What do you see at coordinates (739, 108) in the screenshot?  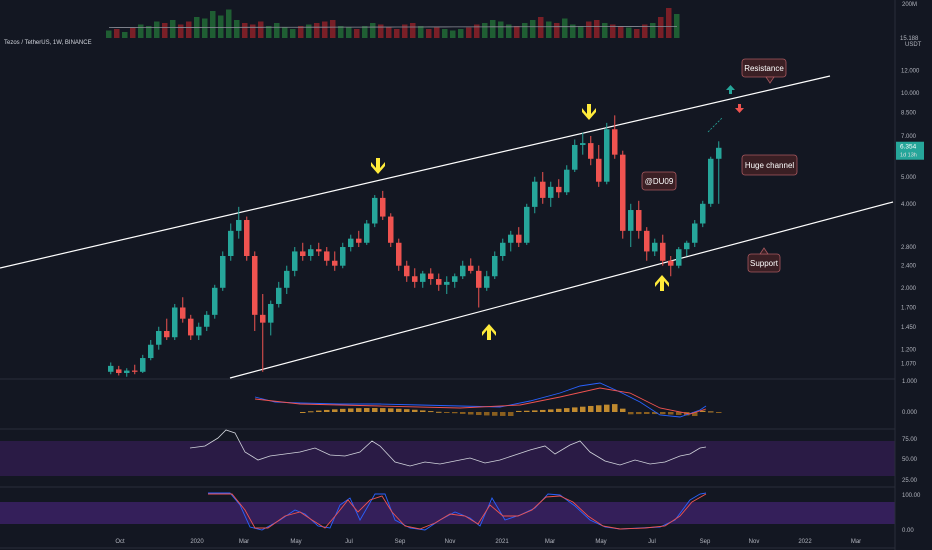 I see `red-down-arrow-icon` at bounding box center [739, 108].